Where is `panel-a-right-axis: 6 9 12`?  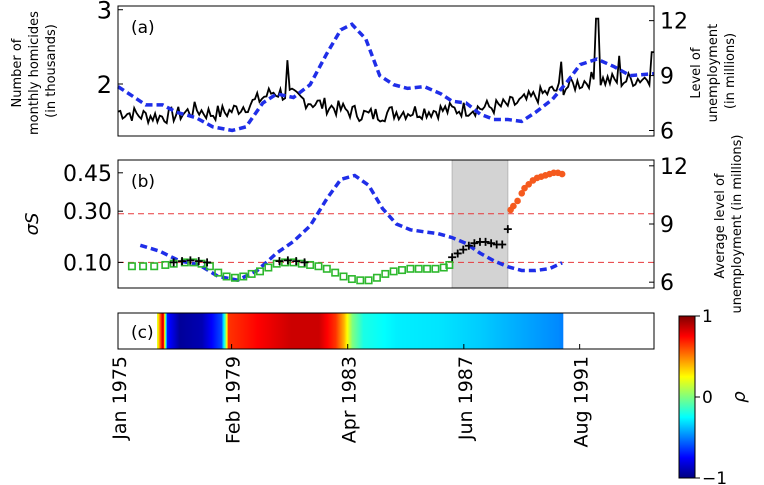
panel-a-right-axis: 6 9 12 is located at coordinates (668, 77).